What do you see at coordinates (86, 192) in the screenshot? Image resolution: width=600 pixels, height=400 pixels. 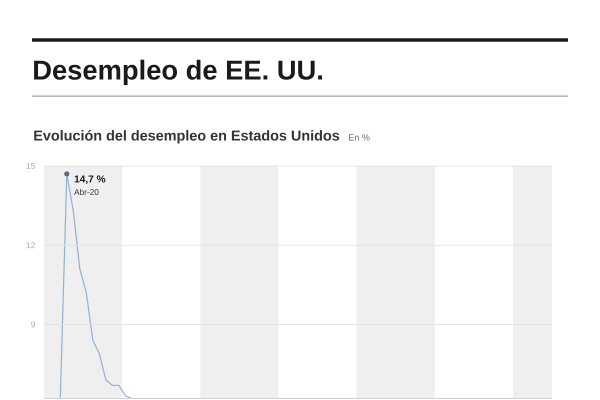 I see `annotation: Abr-20` at bounding box center [86, 192].